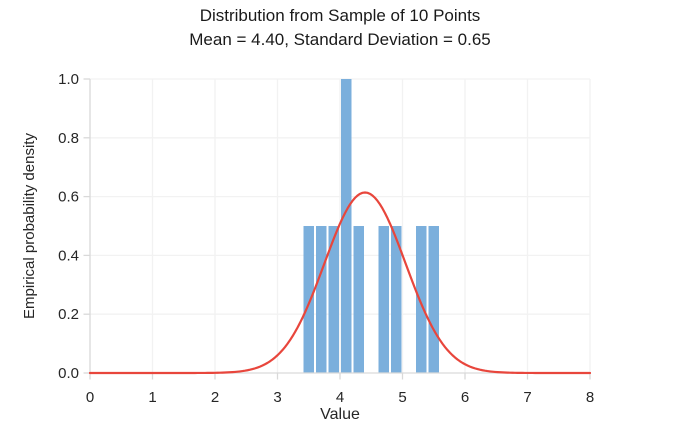 This screenshot has width=680, height=439. What do you see at coordinates (340, 15) in the screenshot?
I see `chart-title: Distribution from Sample of 10 Points` at bounding box center [340, 15].